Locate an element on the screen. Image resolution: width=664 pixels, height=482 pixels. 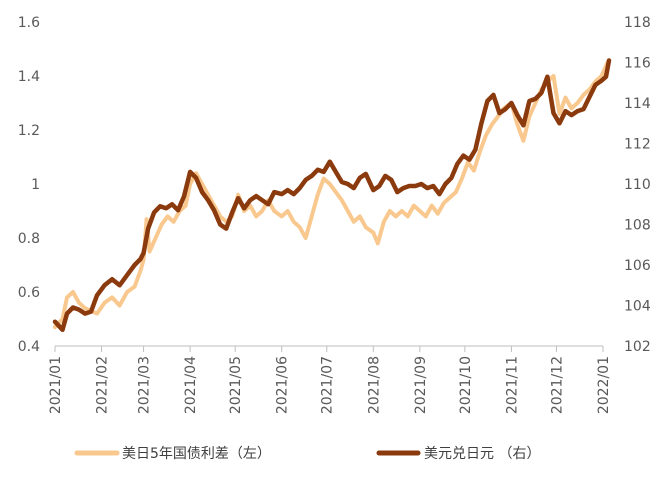
right-axis: 102 104 106 108 110 112 114 116 118 is located at coordinates (637, 185).